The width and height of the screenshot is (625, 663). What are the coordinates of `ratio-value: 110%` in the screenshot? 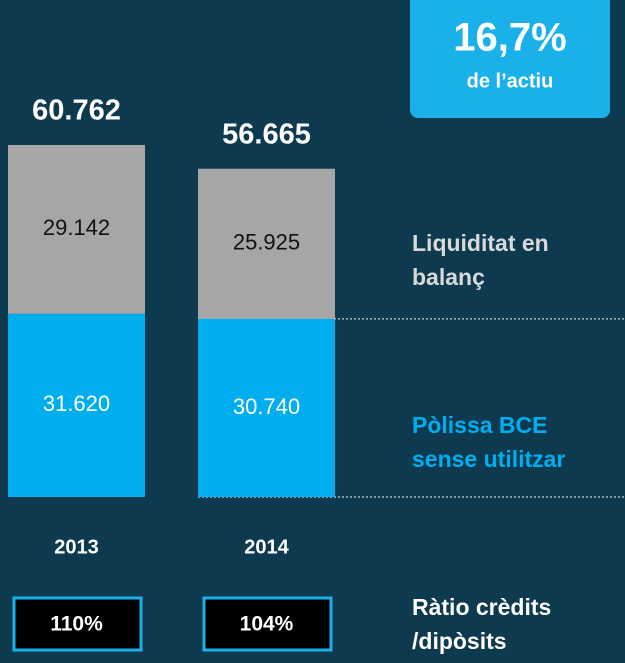 It's located at (76, 624).